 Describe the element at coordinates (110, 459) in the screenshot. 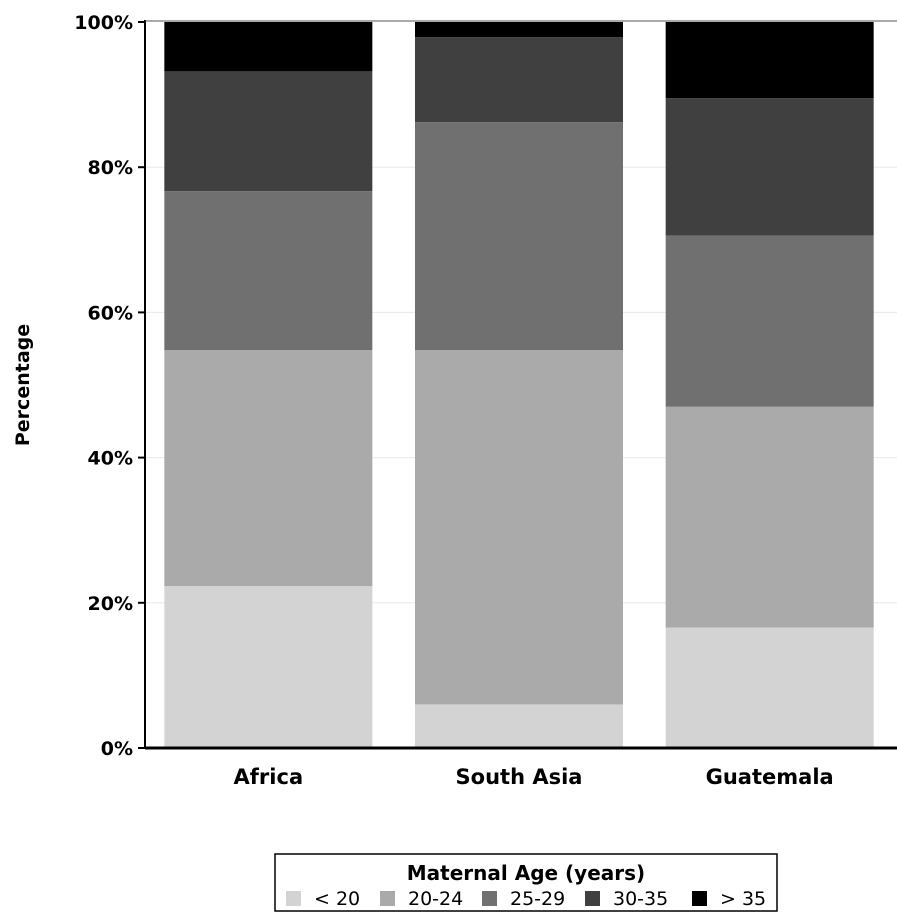

I see `y-tick-label: 40%` at that location.